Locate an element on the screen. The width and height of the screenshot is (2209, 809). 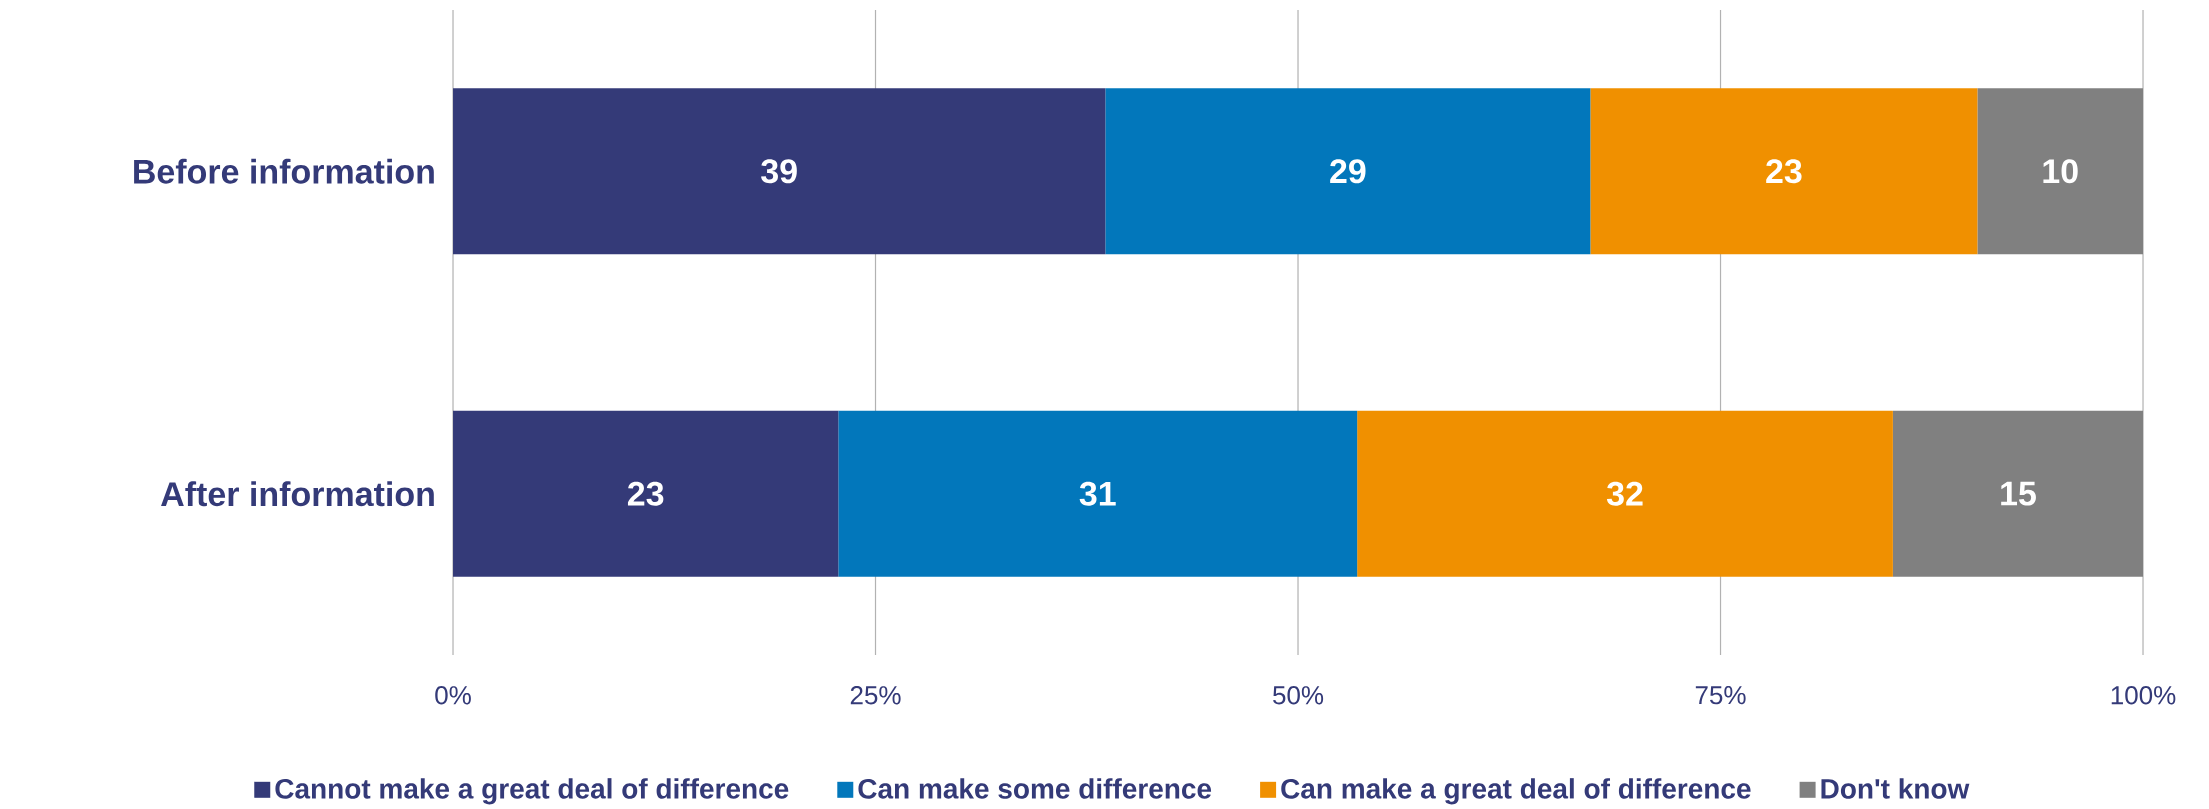
y-tick-label: Before information is located at coordinates (284, 171).